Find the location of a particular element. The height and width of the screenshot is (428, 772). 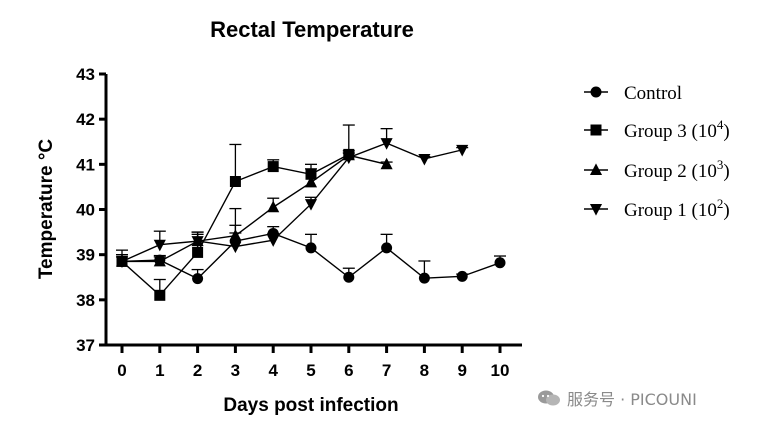

watermark: 服务号 · PICOUNI is located at coordinates (617, 398).